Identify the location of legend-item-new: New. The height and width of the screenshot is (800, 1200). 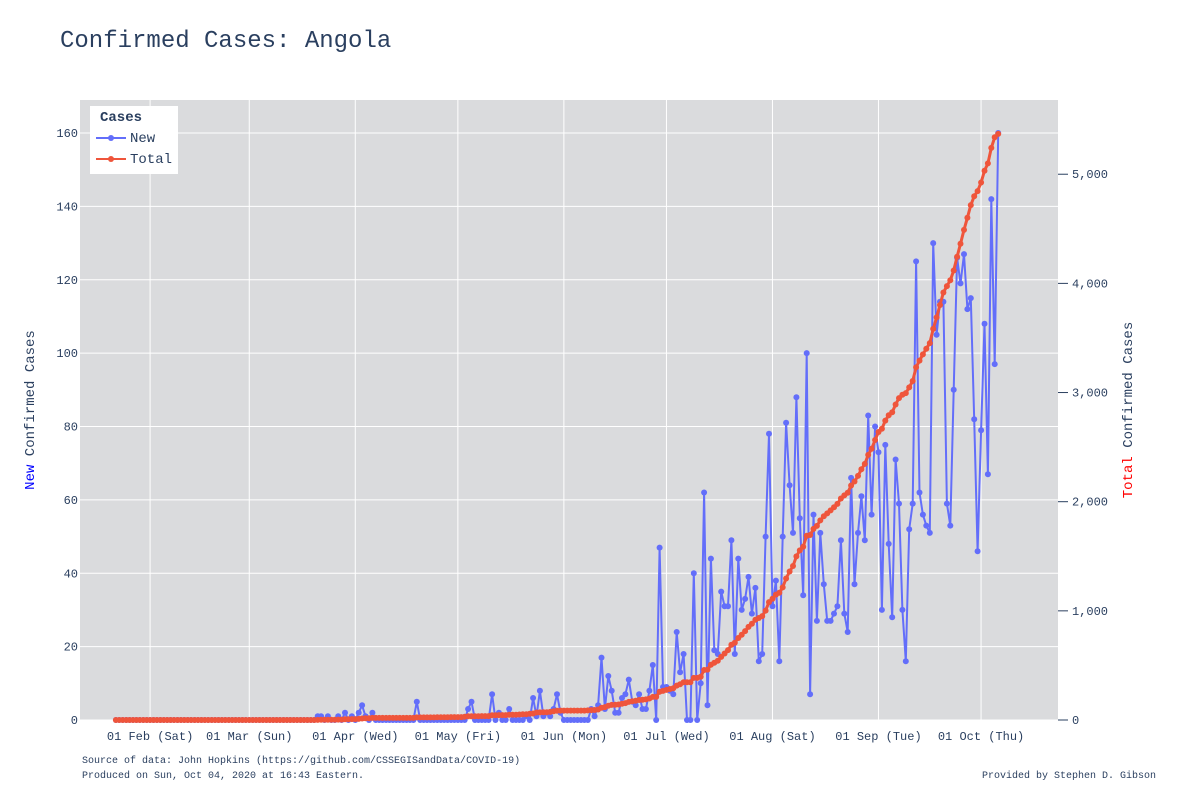
(125, 139).